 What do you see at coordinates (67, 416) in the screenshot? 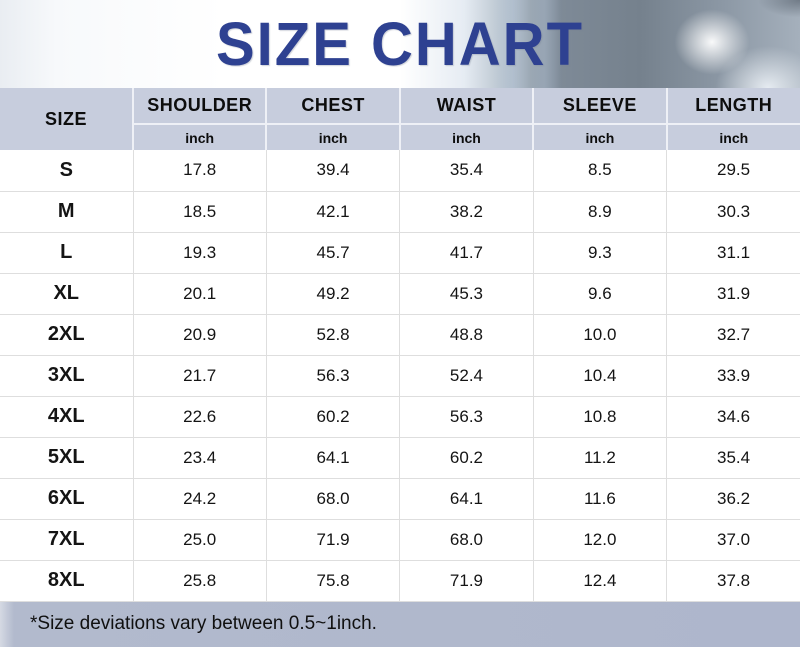
I see `size-row-label: 4XL` at bounding box center [67, 416].